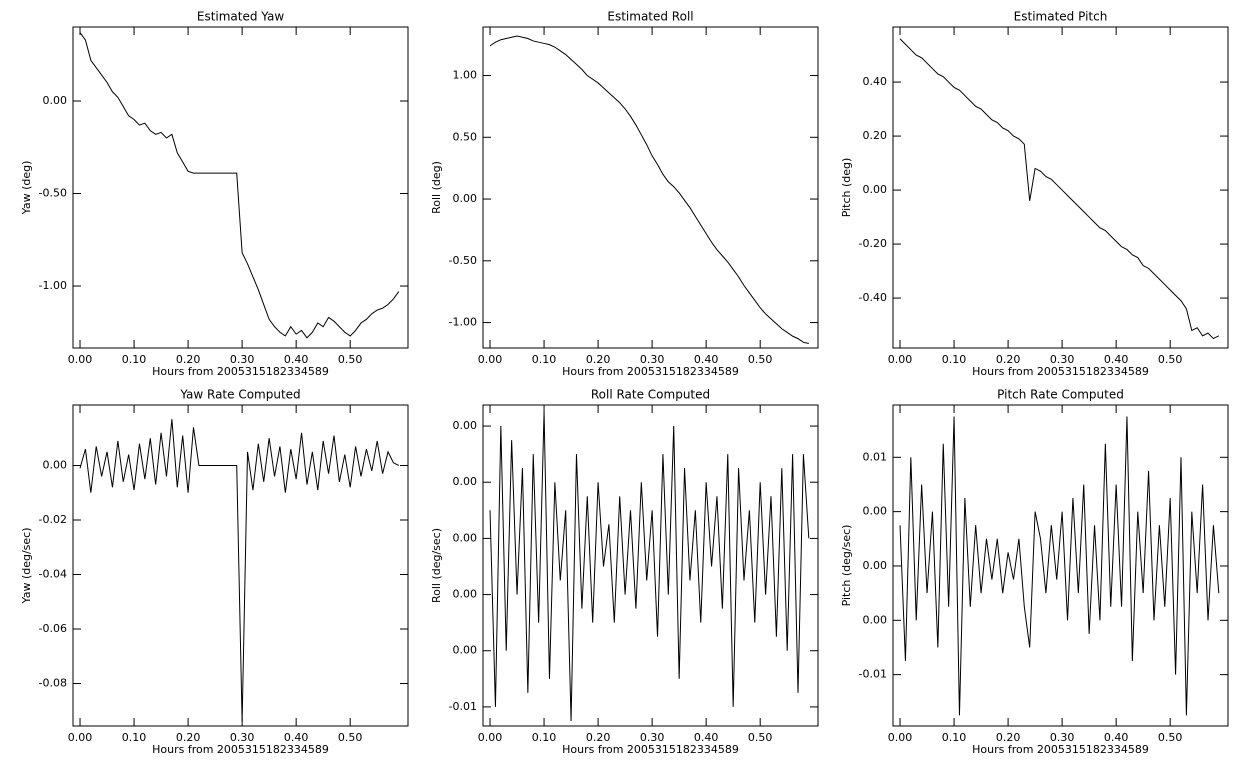 This screenshot has height=775, width=1250. Describe the element at coordinates (465, 136) in the screenshot. I see `y-tick-label: 0.50` at that location.